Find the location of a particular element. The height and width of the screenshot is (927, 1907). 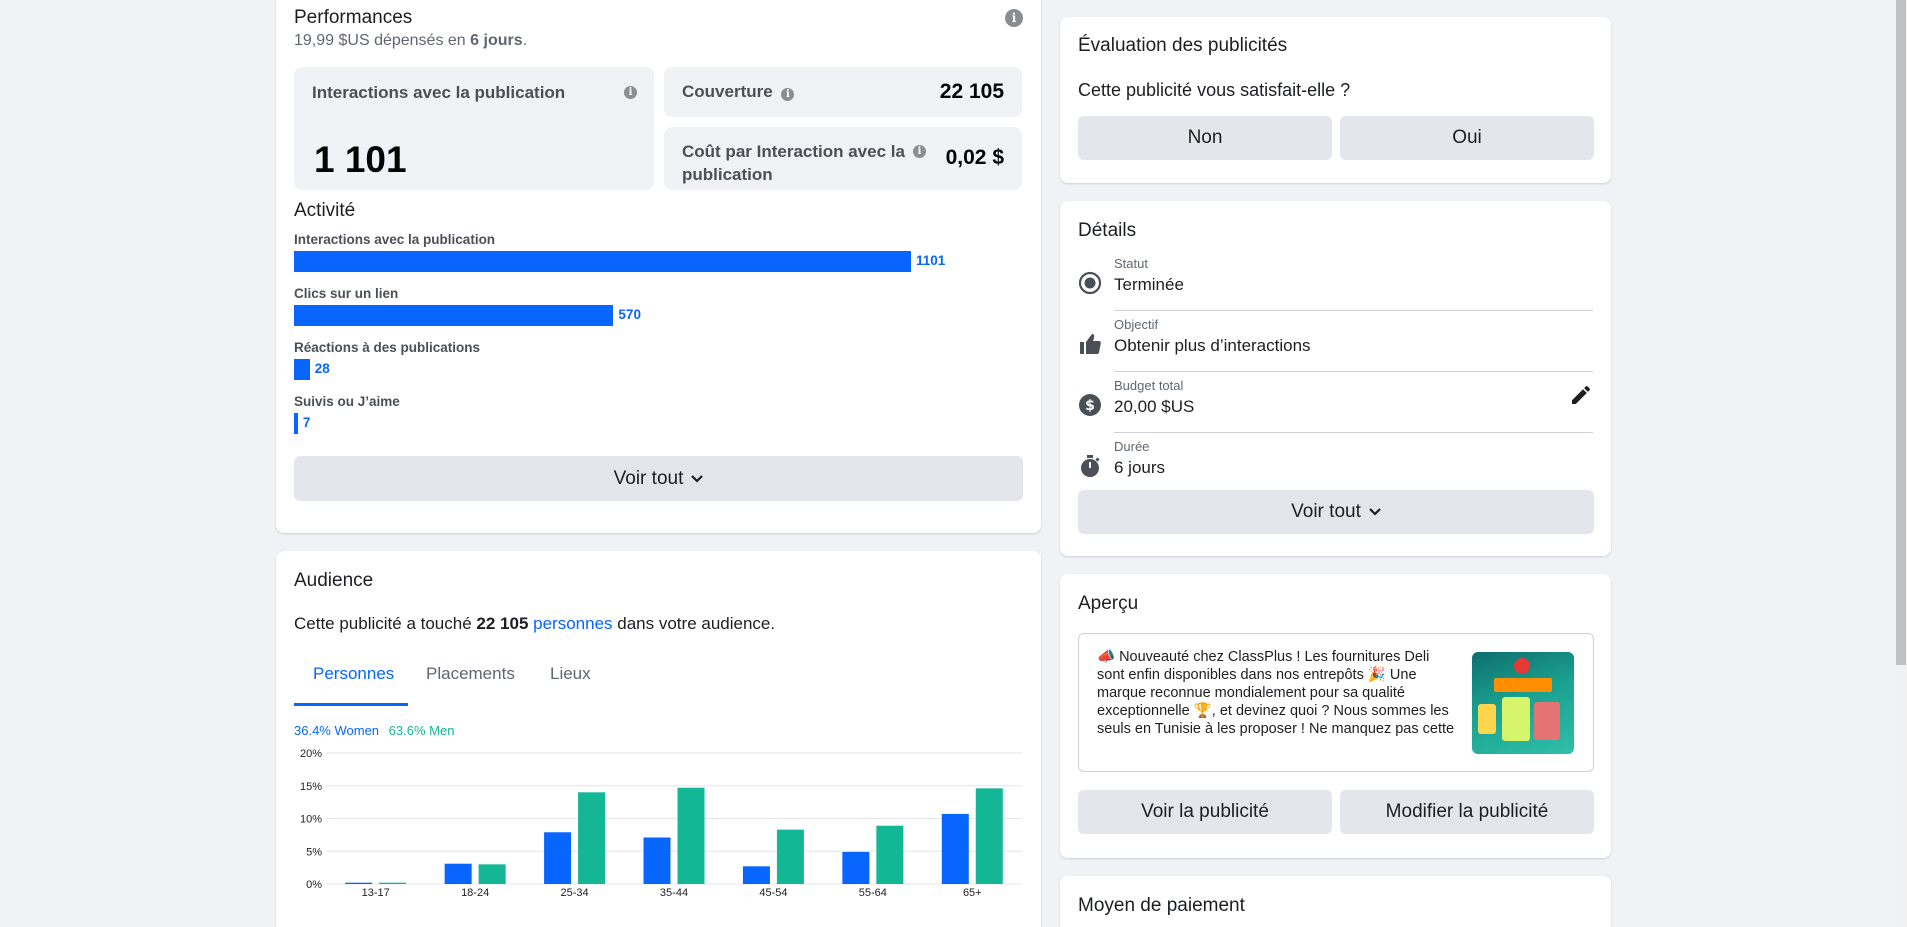

activity-title: Activité is located at coordinates (325, 210).